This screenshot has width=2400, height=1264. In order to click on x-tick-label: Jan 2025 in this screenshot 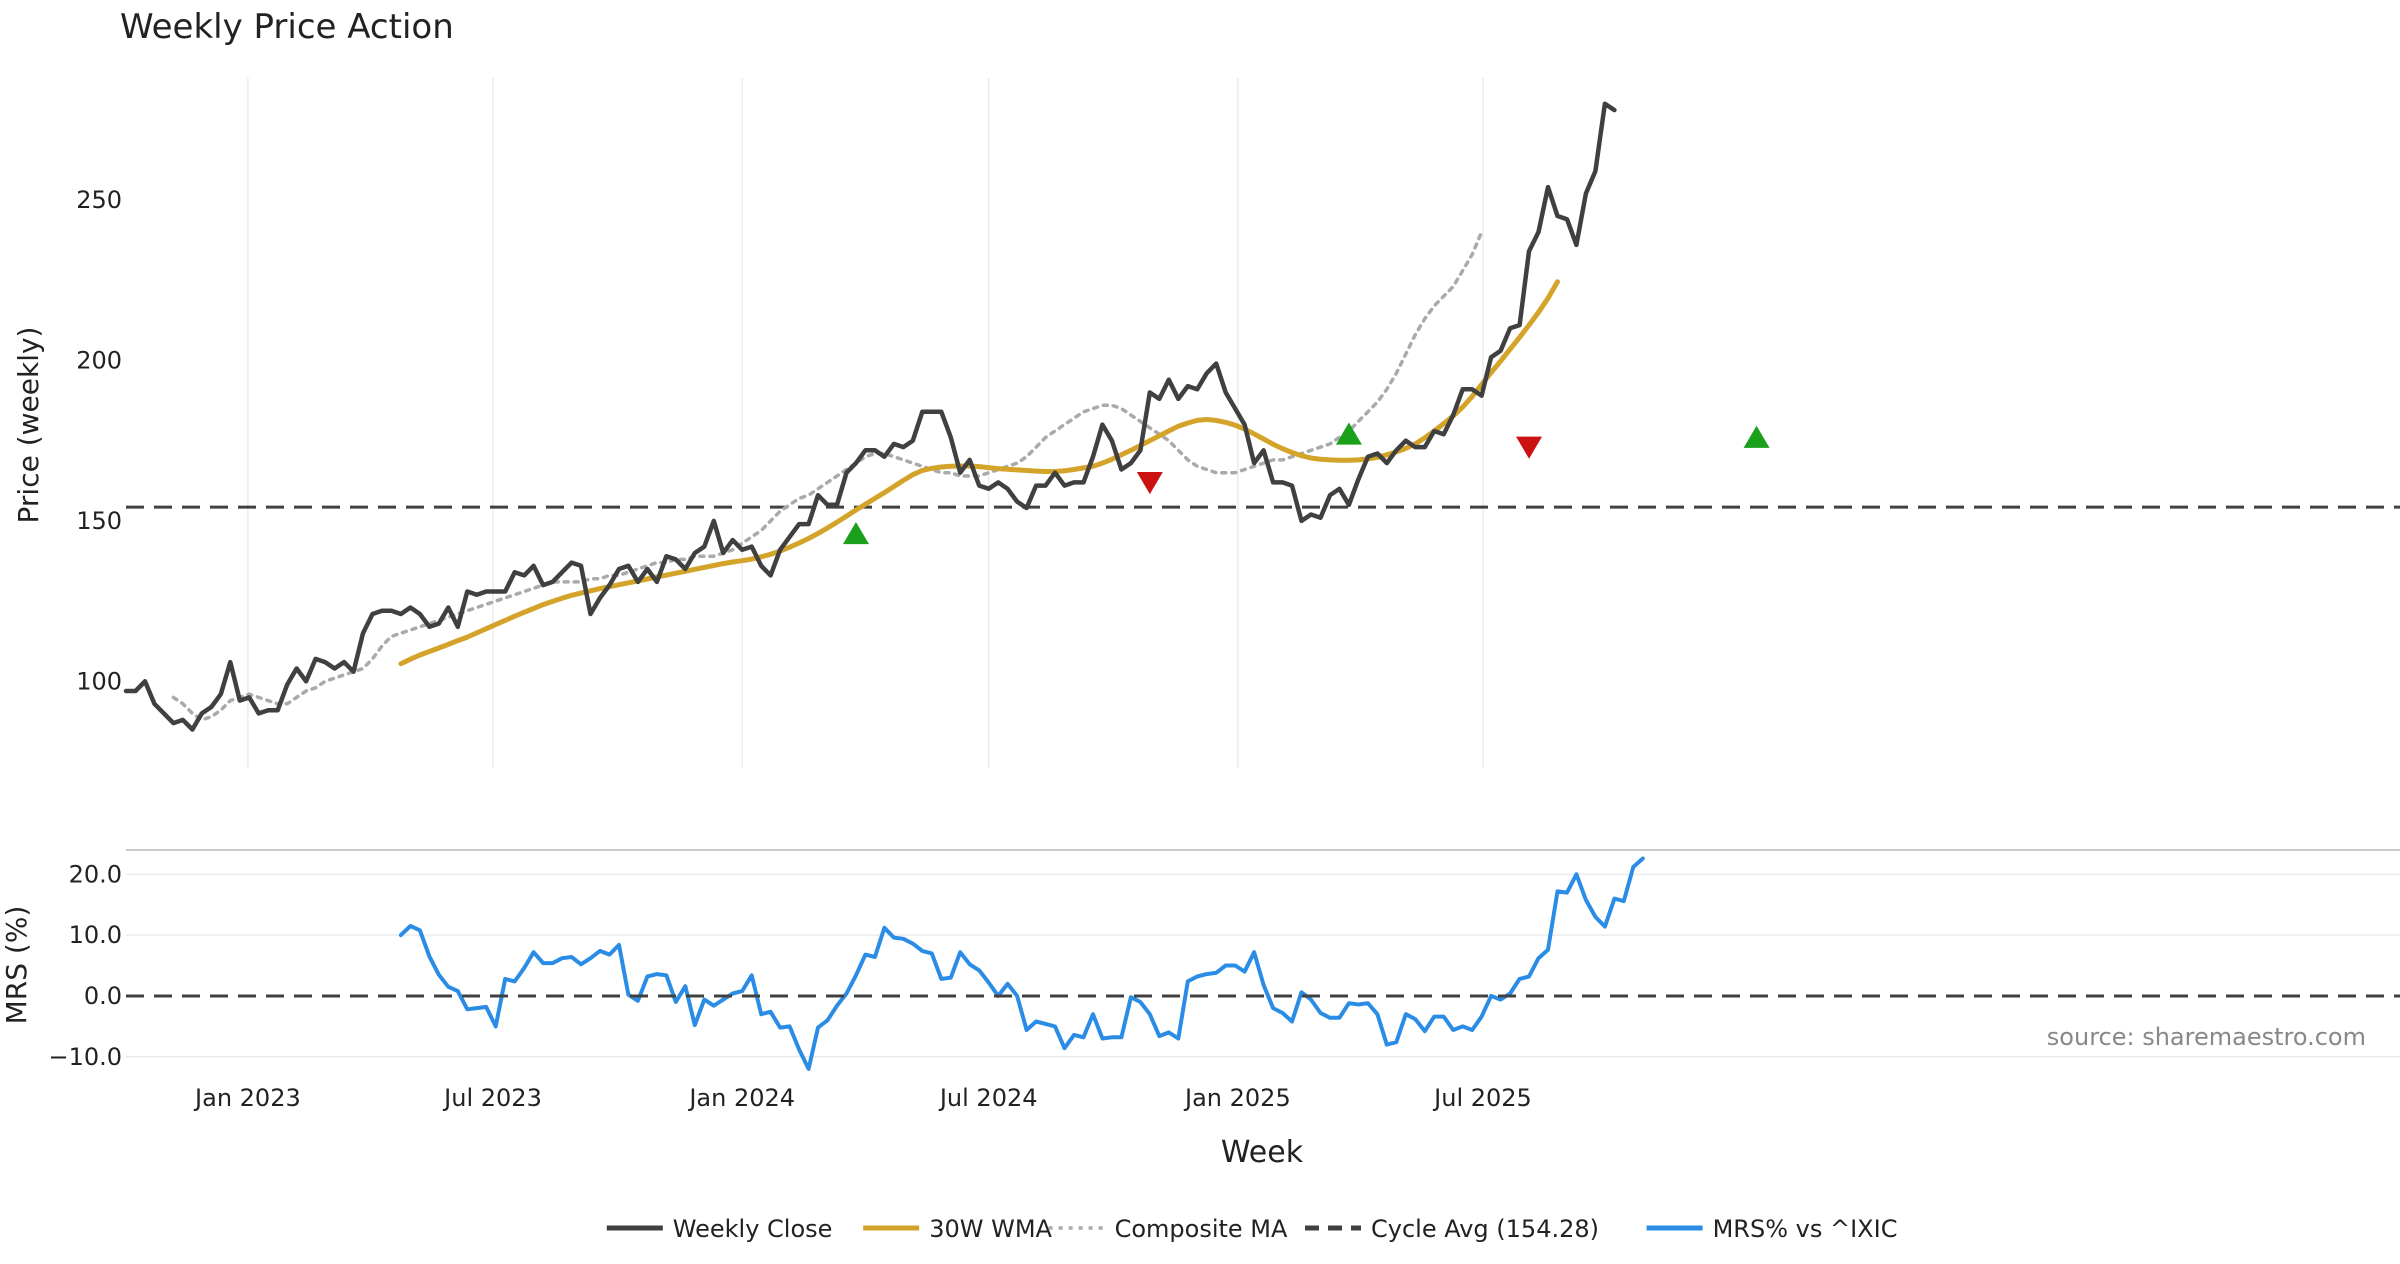, I will do `click(1237, 1098)`.